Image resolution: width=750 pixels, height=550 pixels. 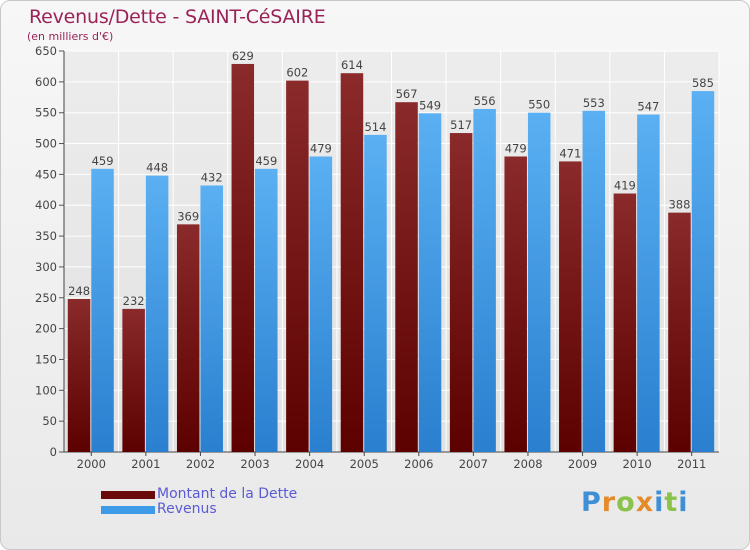 What do you see at coordinates (609, 502) in the screenshot?
I see `logo-letter: r` at bounding box center [609, 502].